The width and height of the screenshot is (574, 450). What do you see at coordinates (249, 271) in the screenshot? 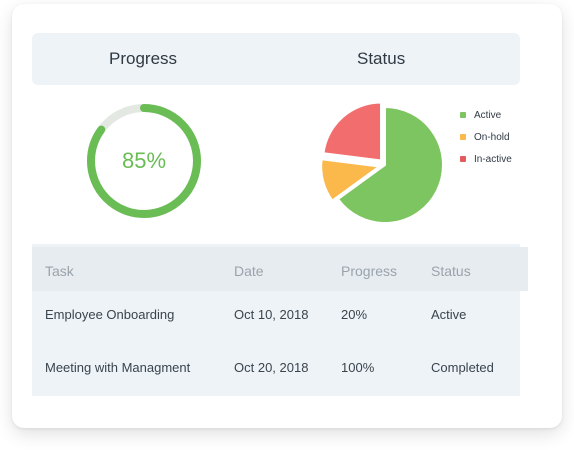
I see `column-header-date: Date` at bounding box center [249, 271].